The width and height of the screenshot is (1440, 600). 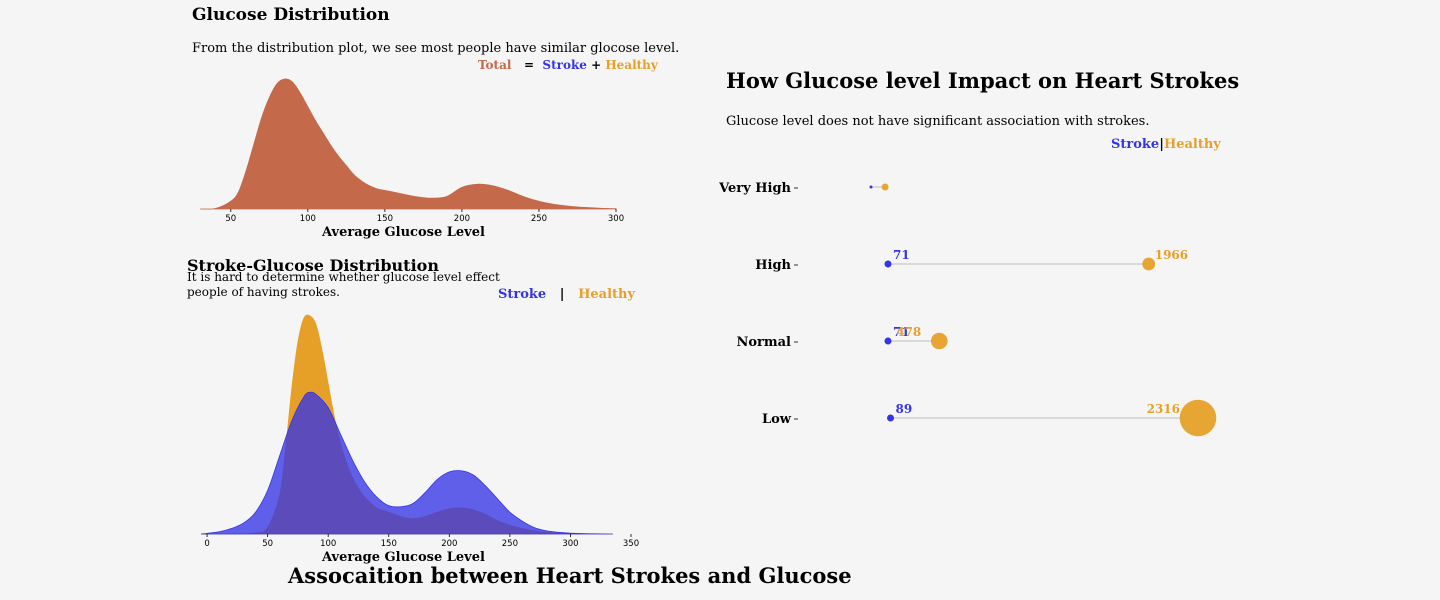 What do you see at coordinates (291, 15) in the screenshot?
I see `glucose-dist-title: Glucose Distribution` at bounding box center [291, 15].